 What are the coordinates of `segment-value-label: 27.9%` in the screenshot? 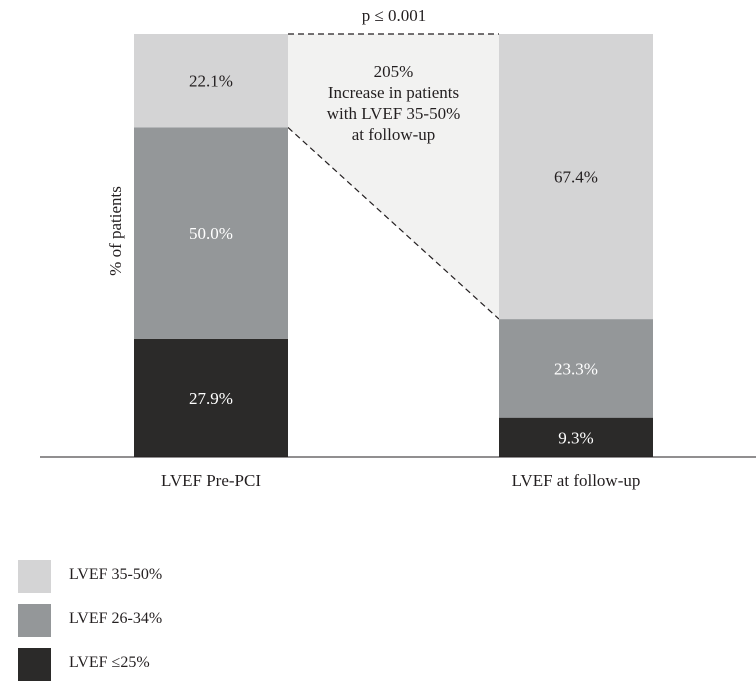 It's located at (211, 398).